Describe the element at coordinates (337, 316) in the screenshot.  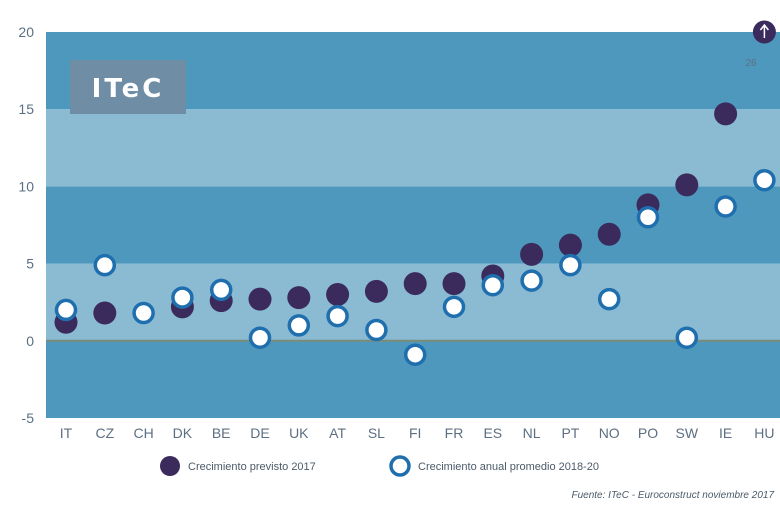
I see `point-promedio-at` at that location.